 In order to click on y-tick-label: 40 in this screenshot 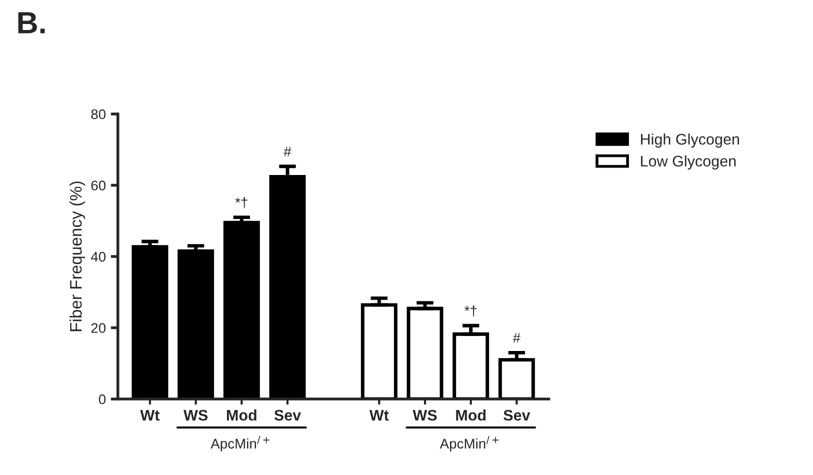, I will do `click(98, 257)`.